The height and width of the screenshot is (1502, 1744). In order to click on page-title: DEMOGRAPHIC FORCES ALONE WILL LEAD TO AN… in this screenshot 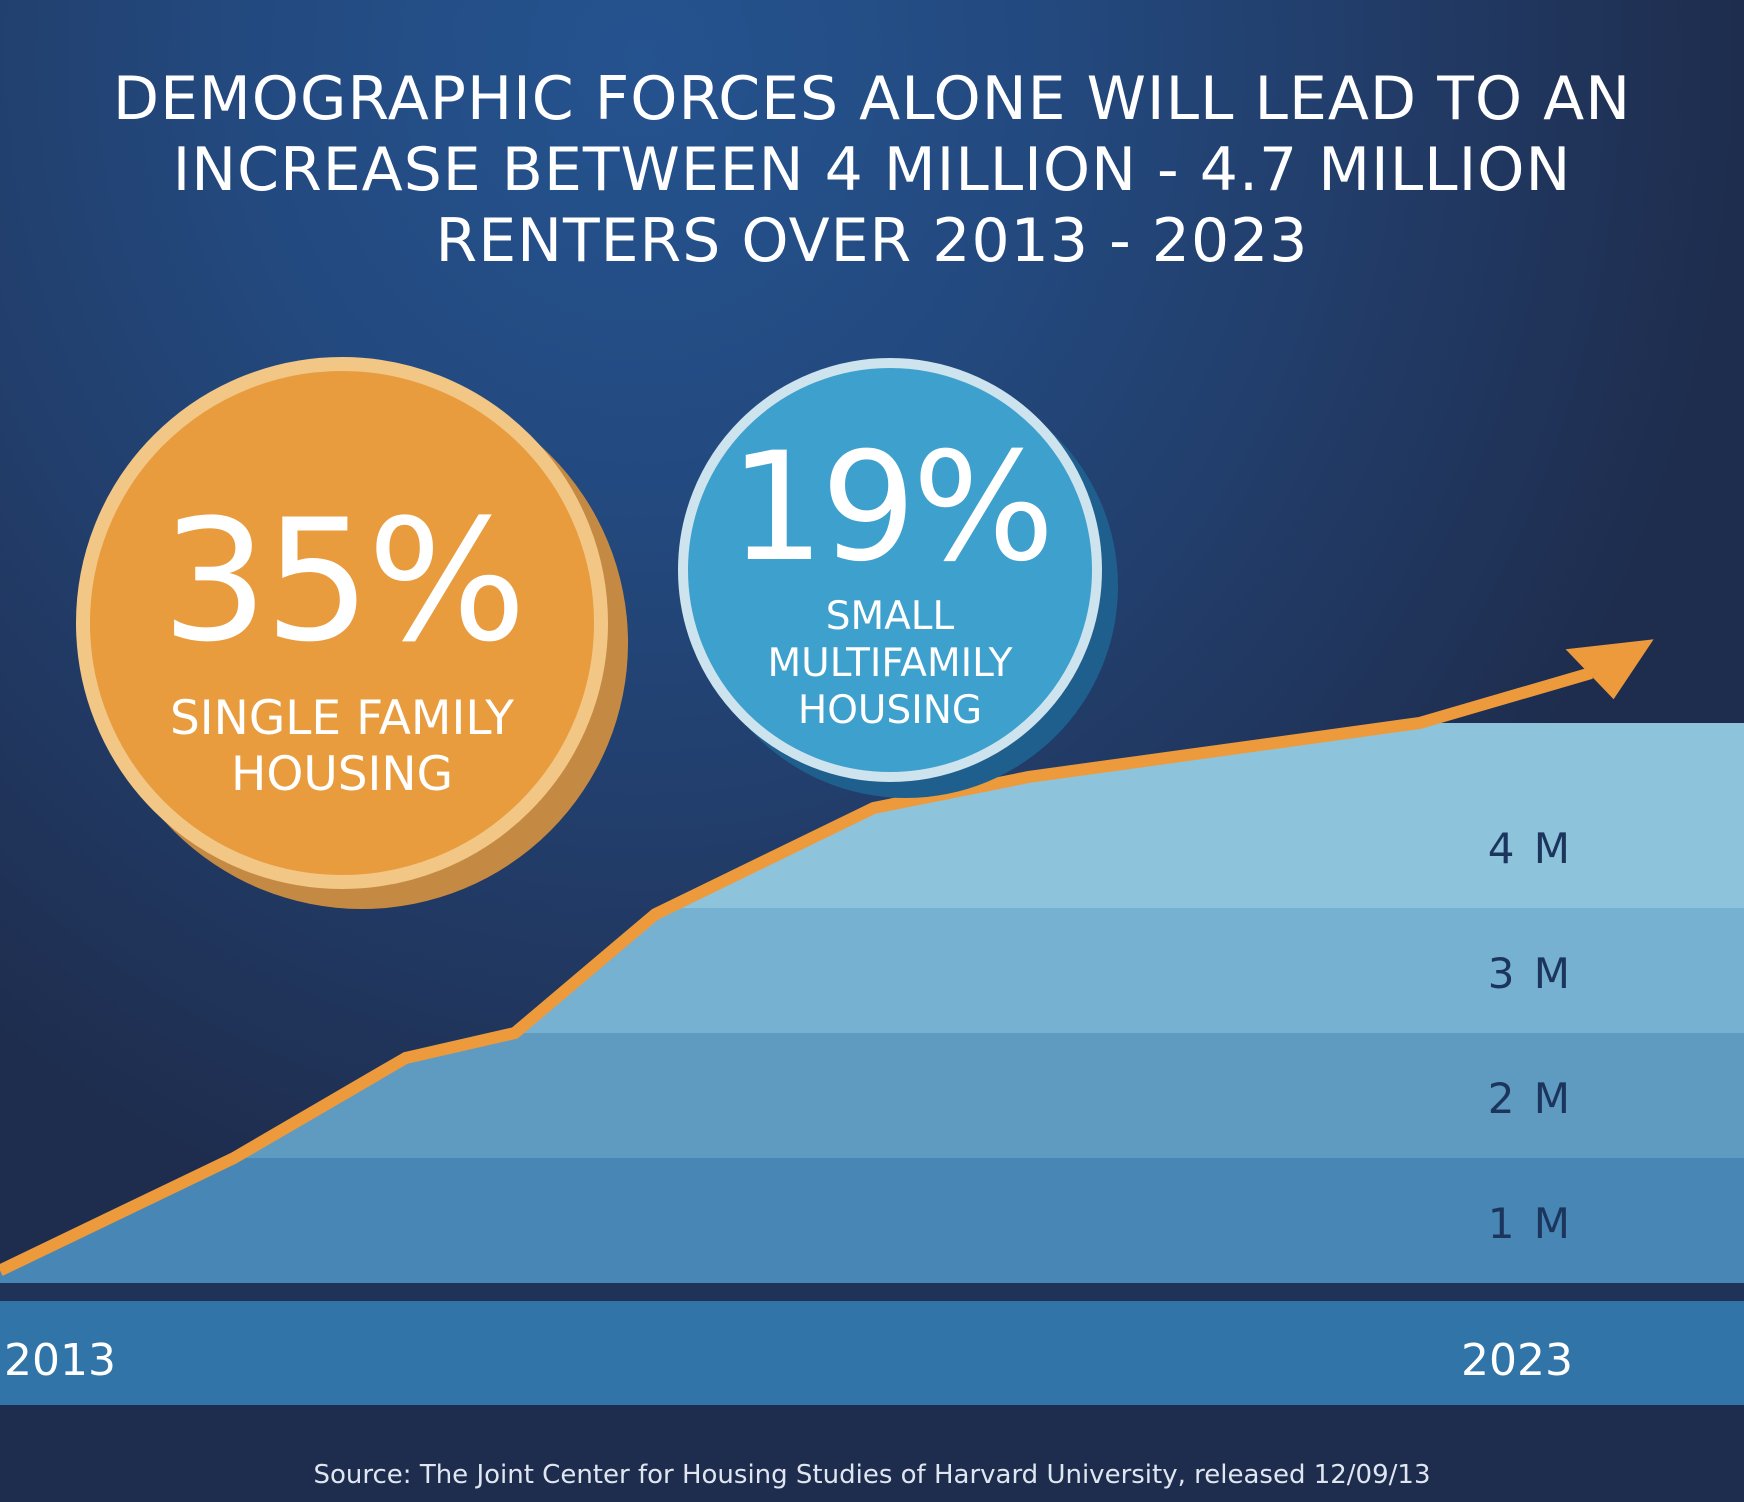, I will do `click(872, 170)`.